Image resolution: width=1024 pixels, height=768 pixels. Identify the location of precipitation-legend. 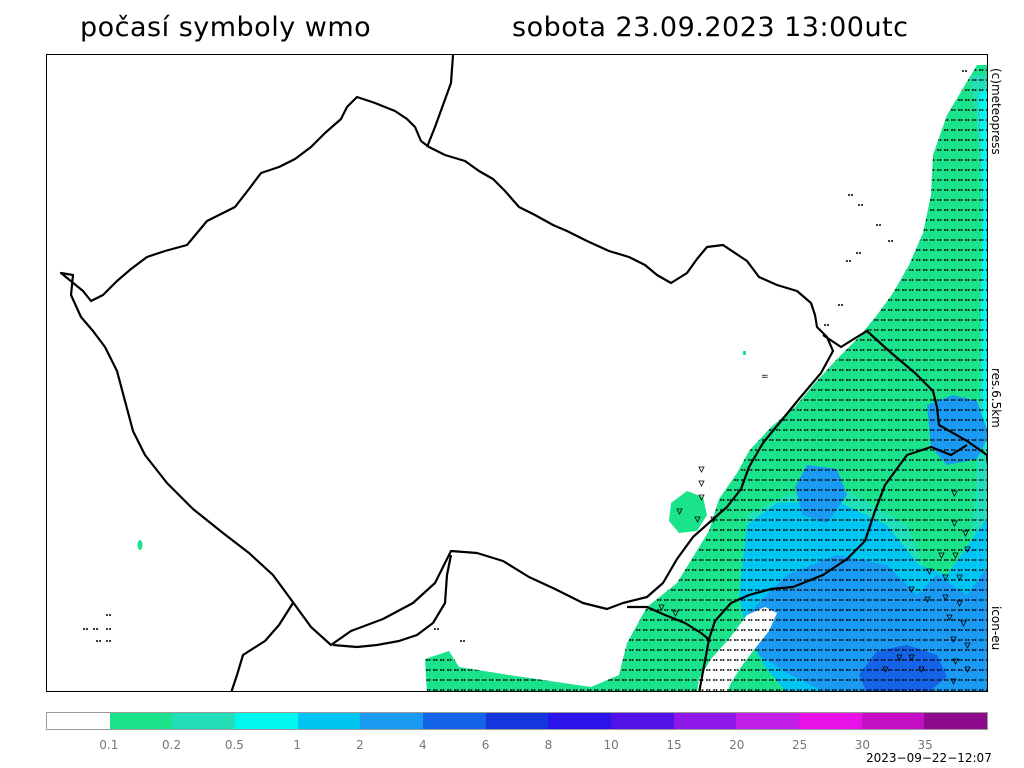
(517, 721).